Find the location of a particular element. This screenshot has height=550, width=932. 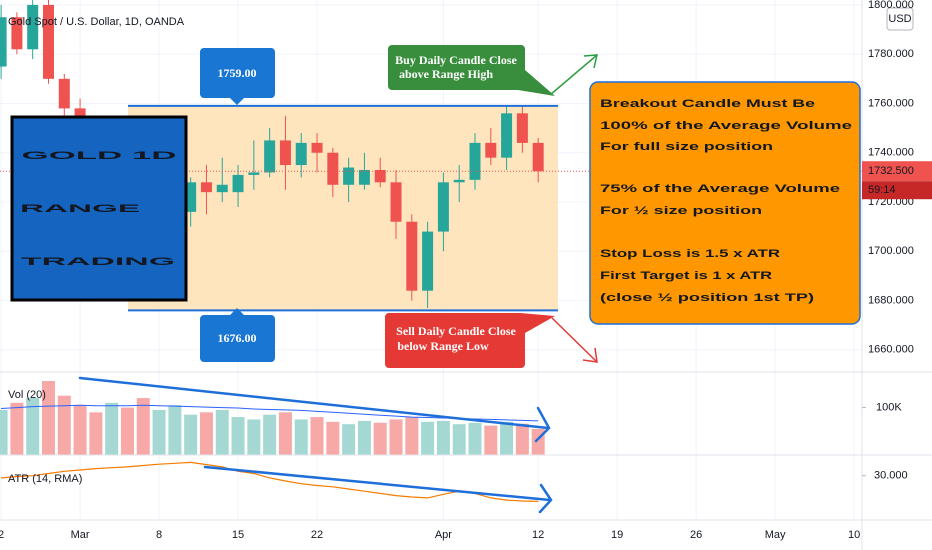

atr-line is located at coordinates (270, 481).